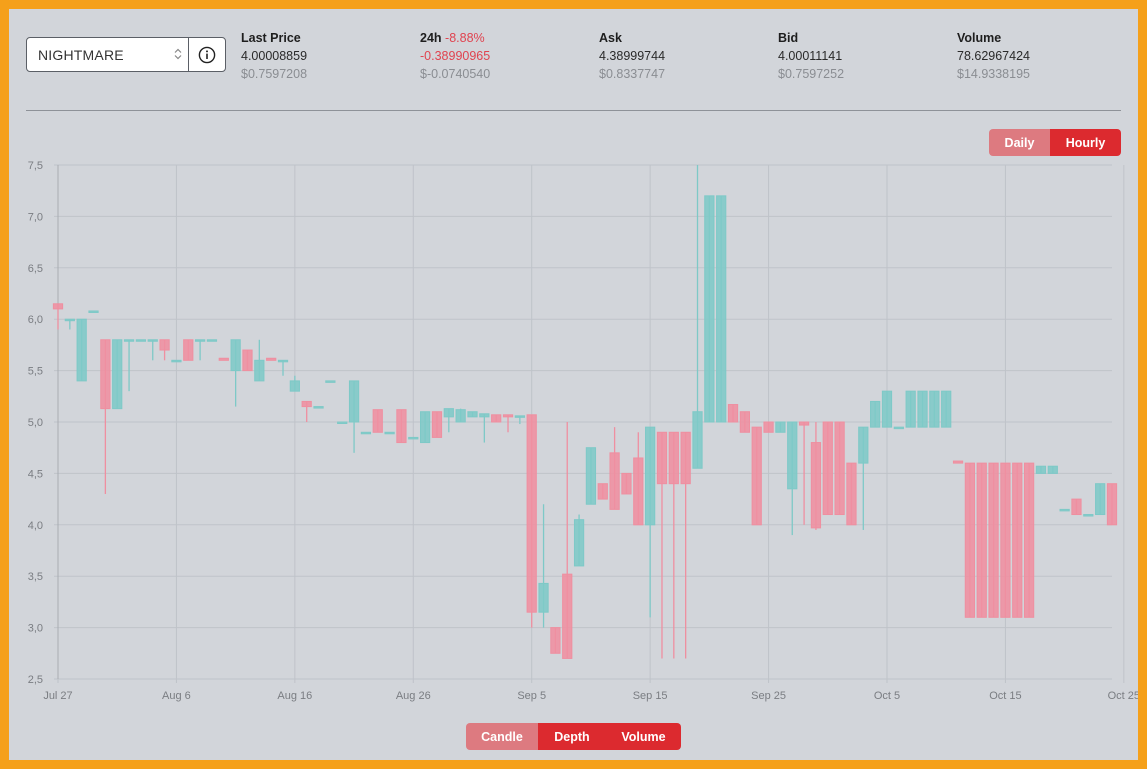 The image size is (1147, 769). Describe the element at coordinates (1019, 142) in the screenshot. I see `daily-button: Daily` at that location.